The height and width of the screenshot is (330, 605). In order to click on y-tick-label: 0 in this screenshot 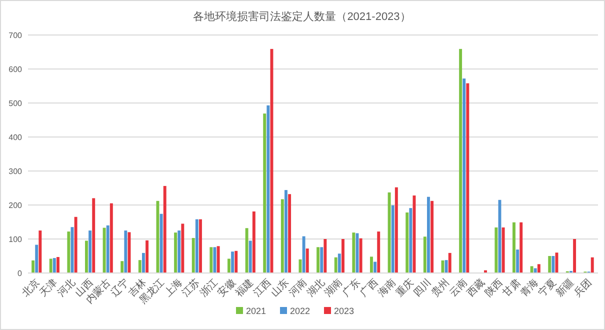, I will do `click(20, 273)`.